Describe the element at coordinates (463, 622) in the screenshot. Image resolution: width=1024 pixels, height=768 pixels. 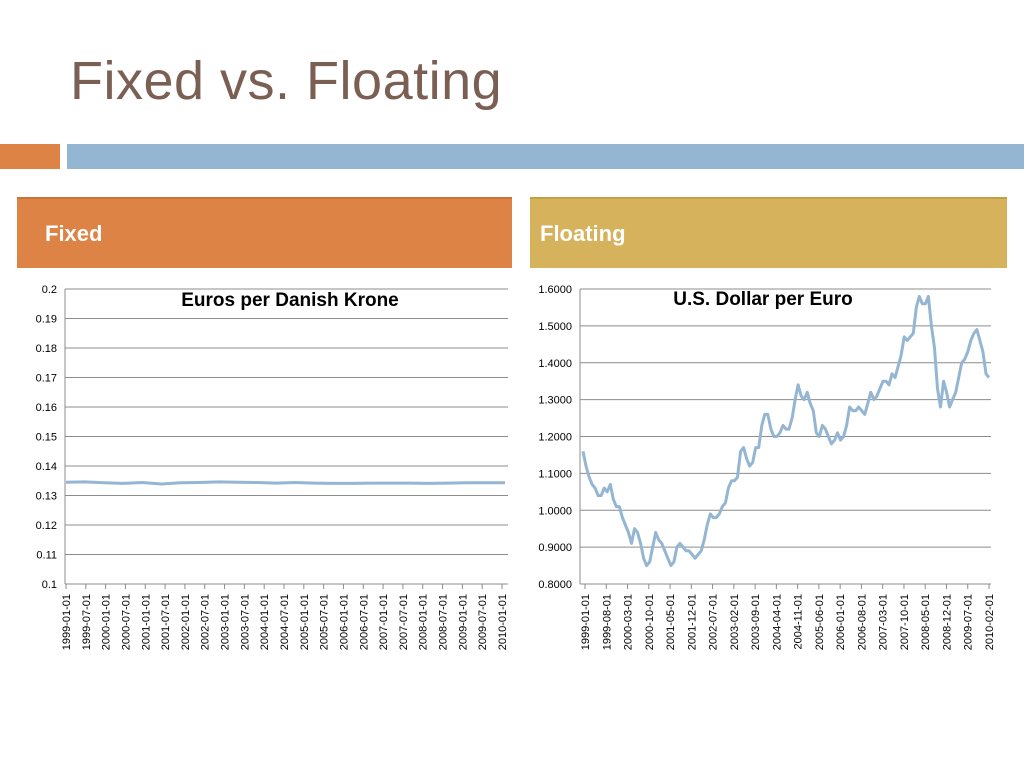
I see `x-tick-label: 2009-01-01` at that location.